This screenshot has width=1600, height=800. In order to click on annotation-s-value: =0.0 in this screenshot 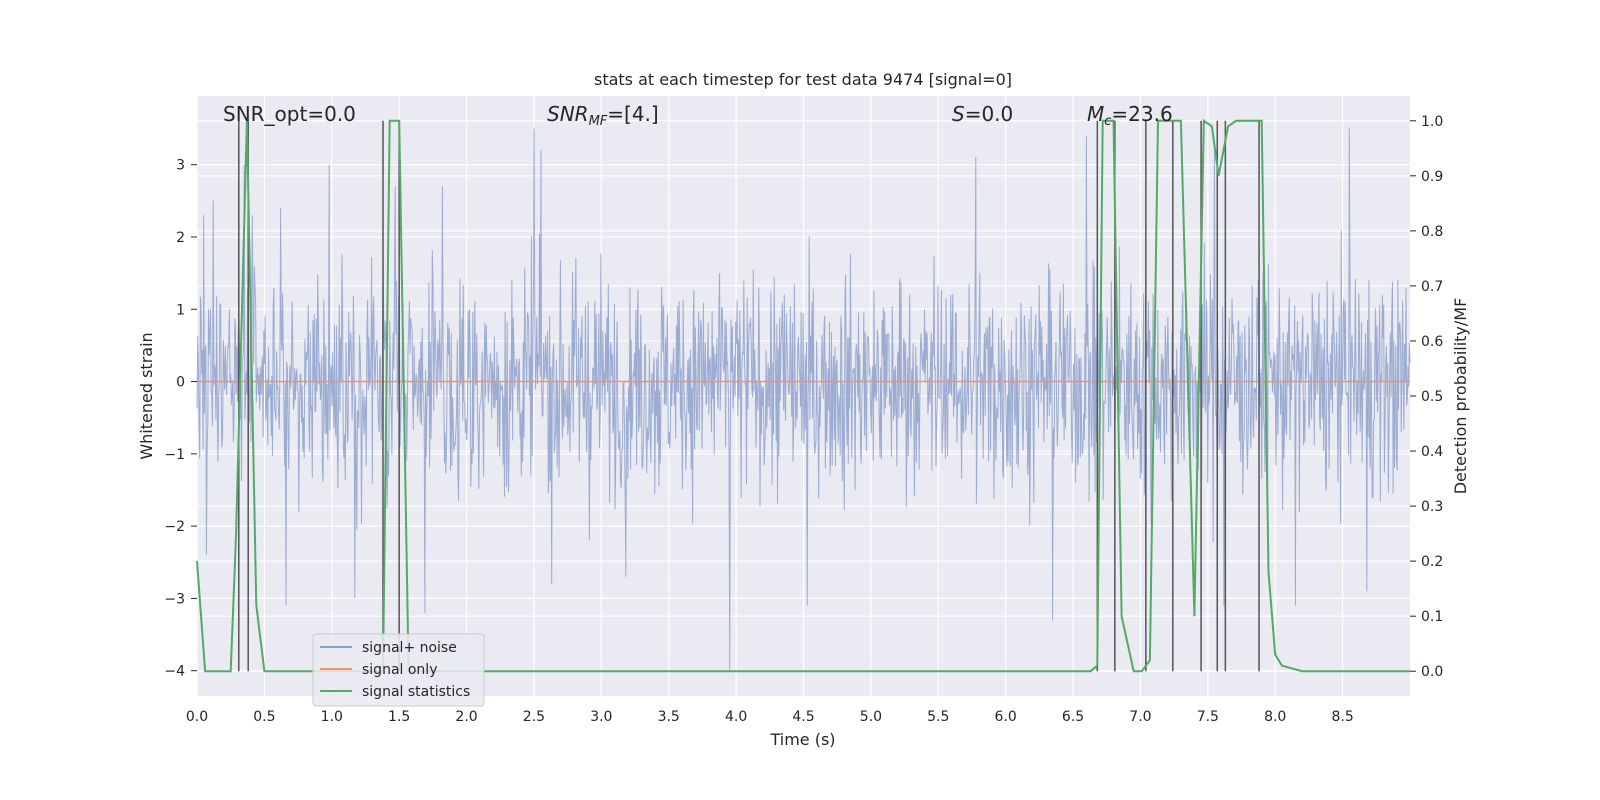, I will do `click(989, 114)`.